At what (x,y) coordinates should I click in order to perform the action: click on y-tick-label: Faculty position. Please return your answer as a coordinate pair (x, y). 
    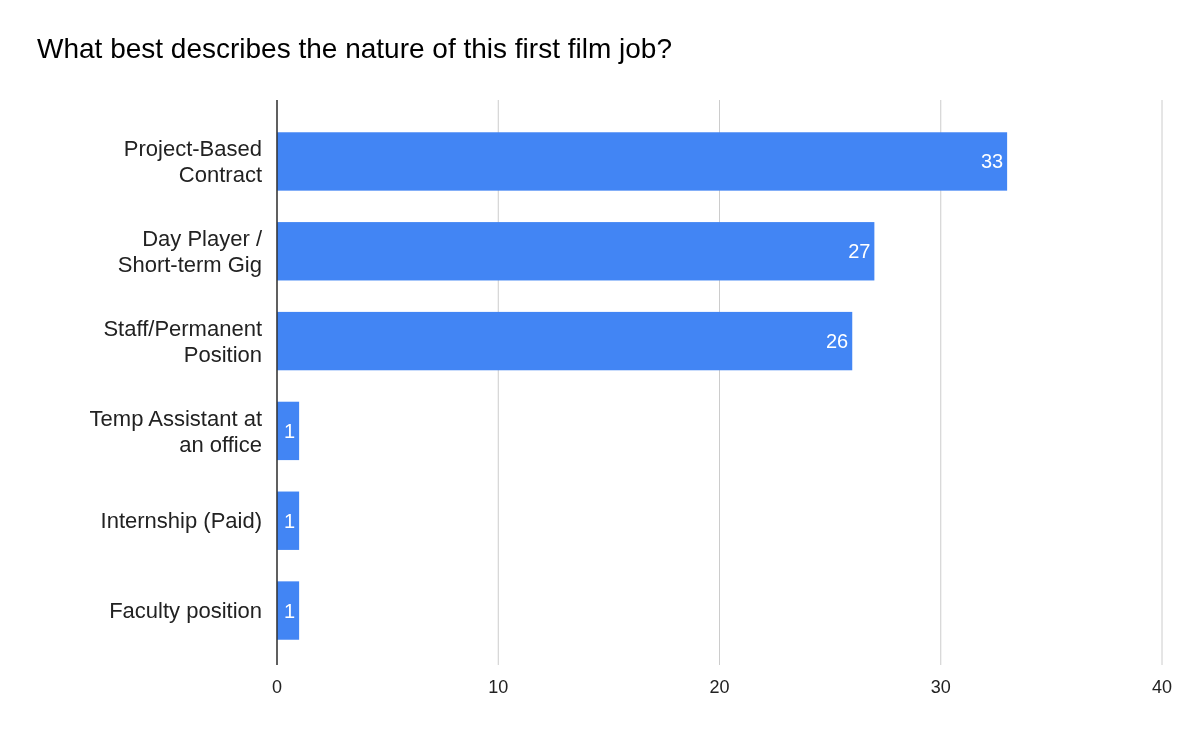
    Looking at the image, I should click on (185, 611).